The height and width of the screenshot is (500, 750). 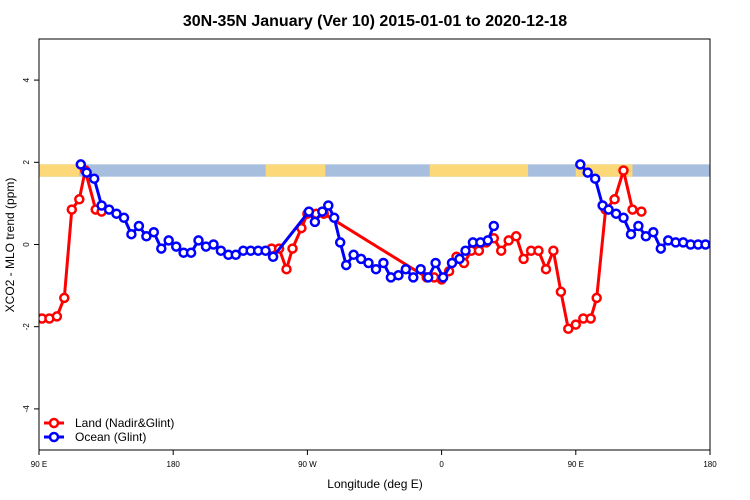 What do you see at coordinates (26, 79) in the screenshot?
I see `y-tick-label: 4` at bounding box center [26, 79].